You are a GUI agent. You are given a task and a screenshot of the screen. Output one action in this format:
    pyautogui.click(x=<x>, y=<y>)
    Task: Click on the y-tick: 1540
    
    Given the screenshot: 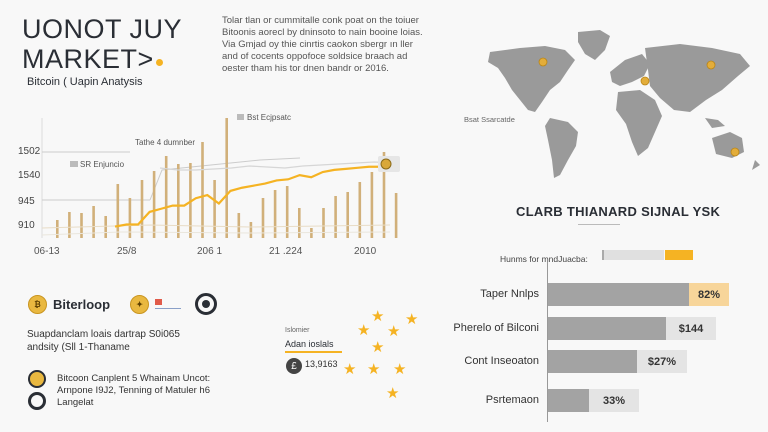 What is the action you would take?
    pyautogui.click(x=29, y=175)
    